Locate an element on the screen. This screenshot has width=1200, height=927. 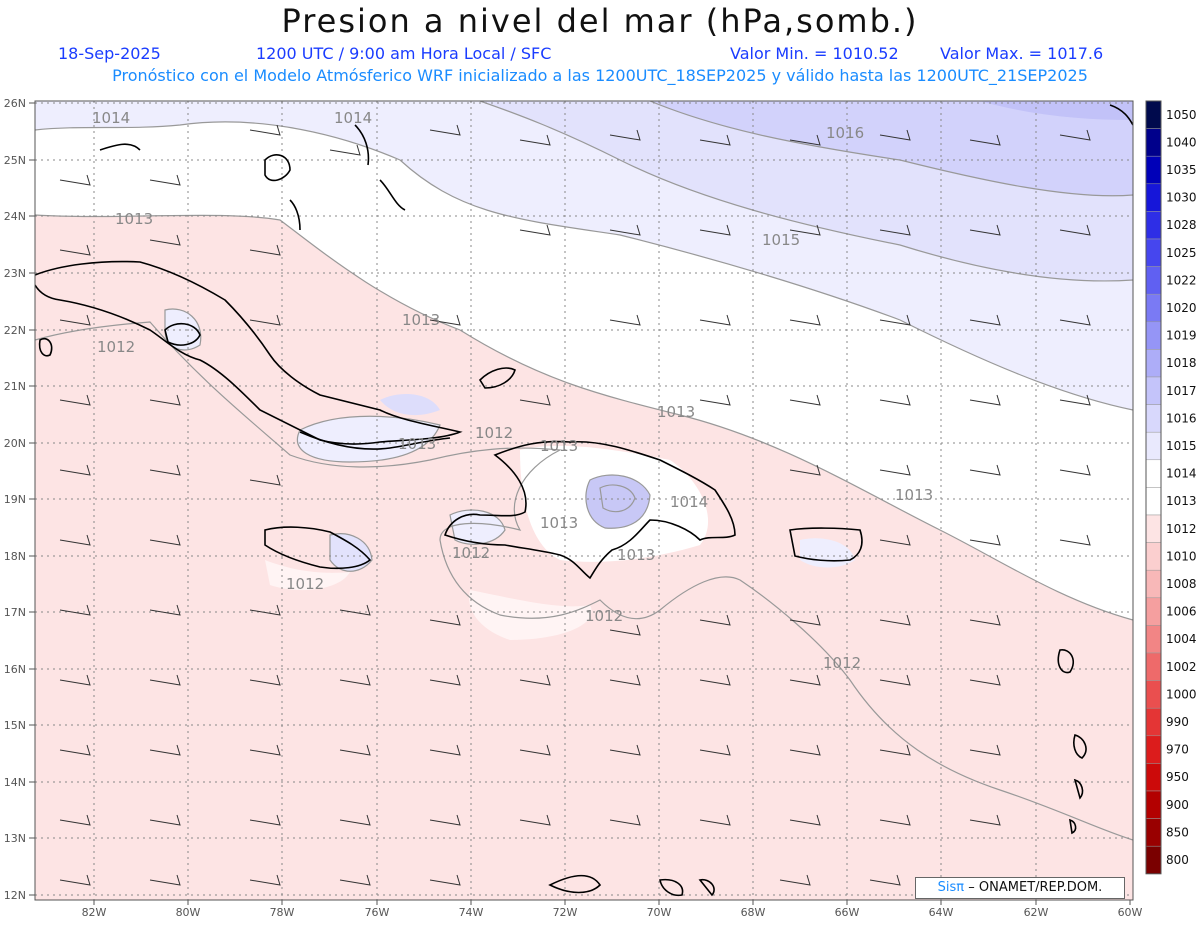
lon-label: 66W is located at coordinates (847, 912).